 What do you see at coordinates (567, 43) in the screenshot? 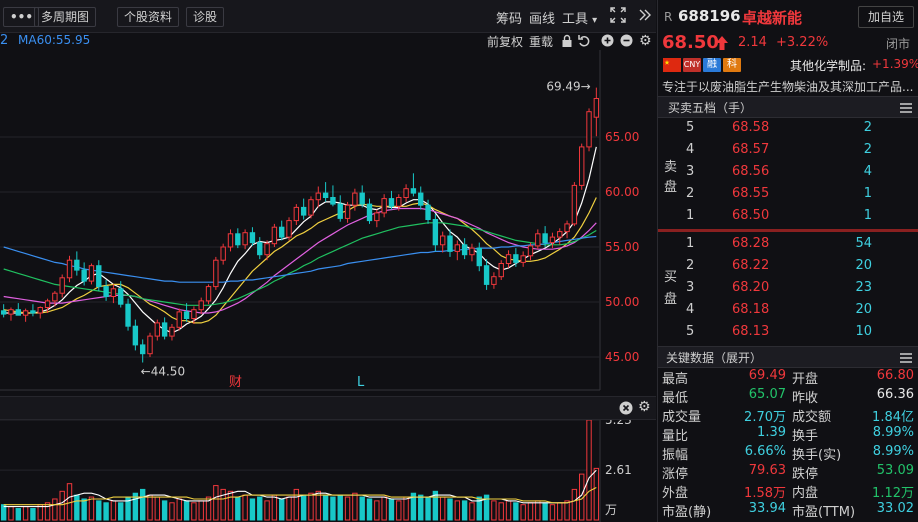
I see `lock-icon` at bounding box center [567, 43].